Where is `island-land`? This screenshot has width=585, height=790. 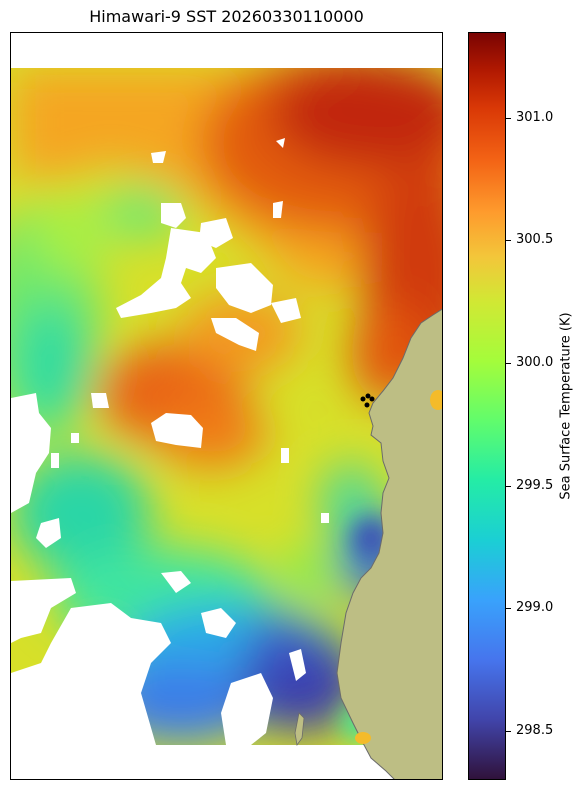 island-land is located at coordinates (299, 729).